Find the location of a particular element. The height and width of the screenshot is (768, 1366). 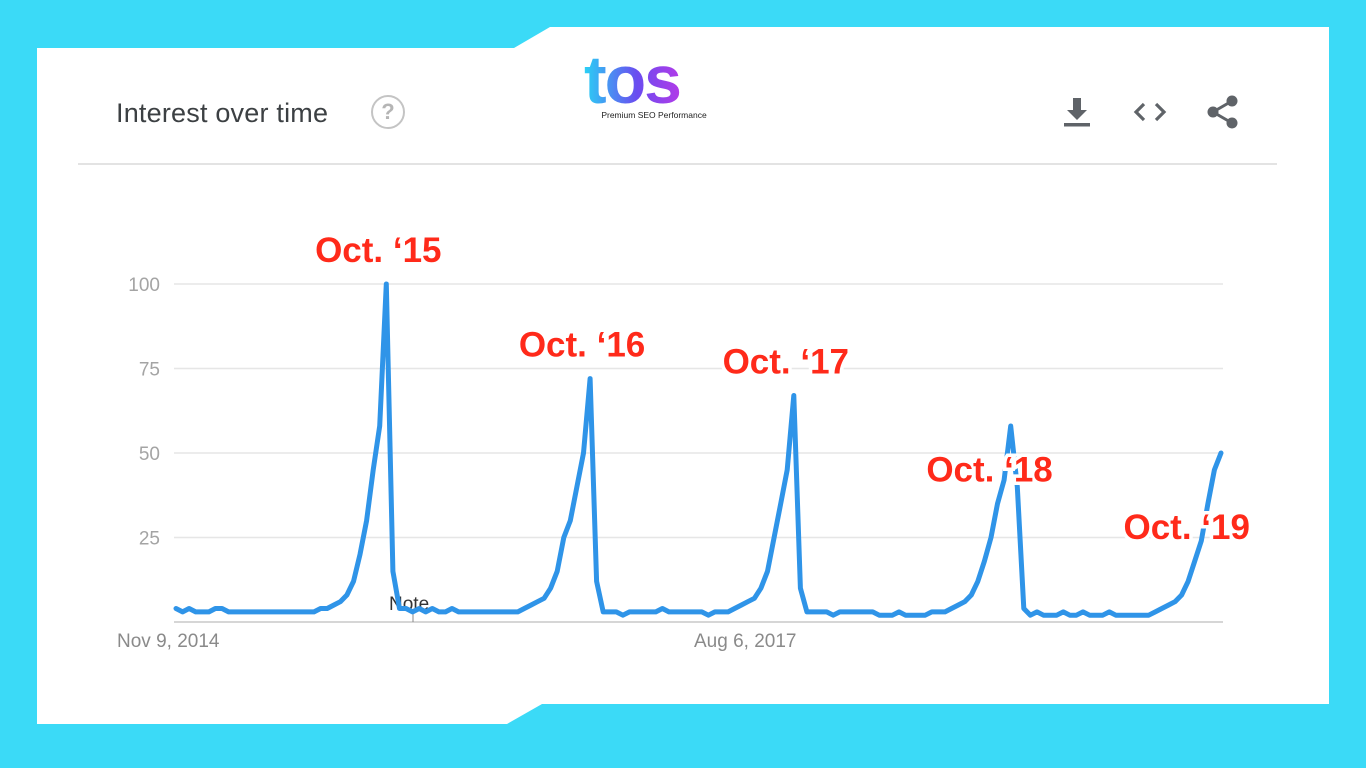

share-icon is located at coordinates (1223, 112).